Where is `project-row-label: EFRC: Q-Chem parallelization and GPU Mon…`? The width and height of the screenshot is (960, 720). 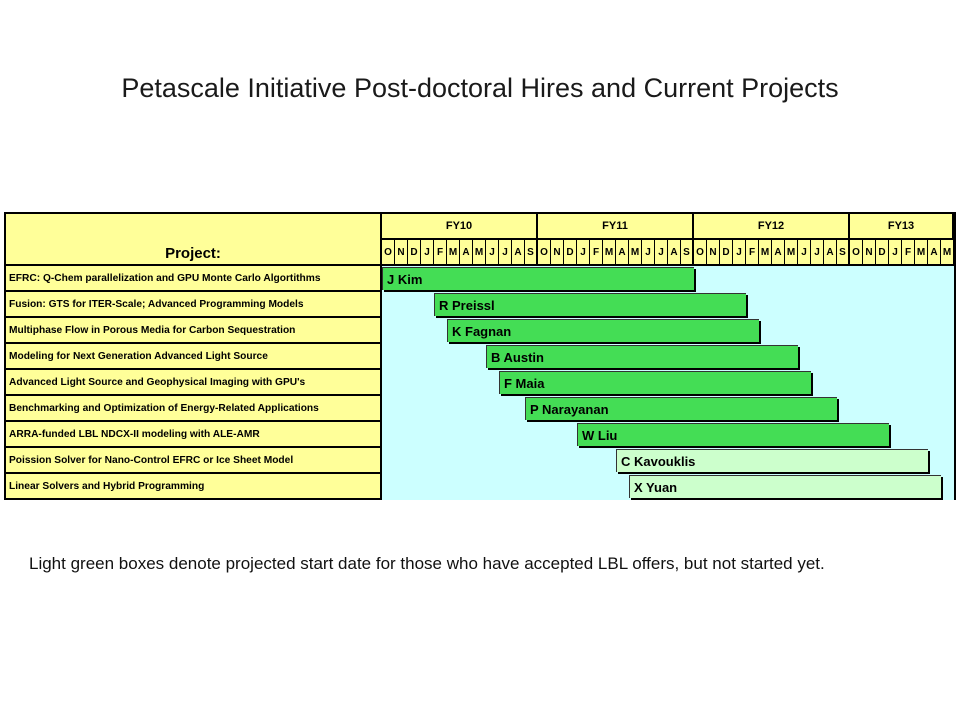
project-row-label: EFRC: Q-Chem parallelization and GPU Mon… is located at coordinates (194, 279).